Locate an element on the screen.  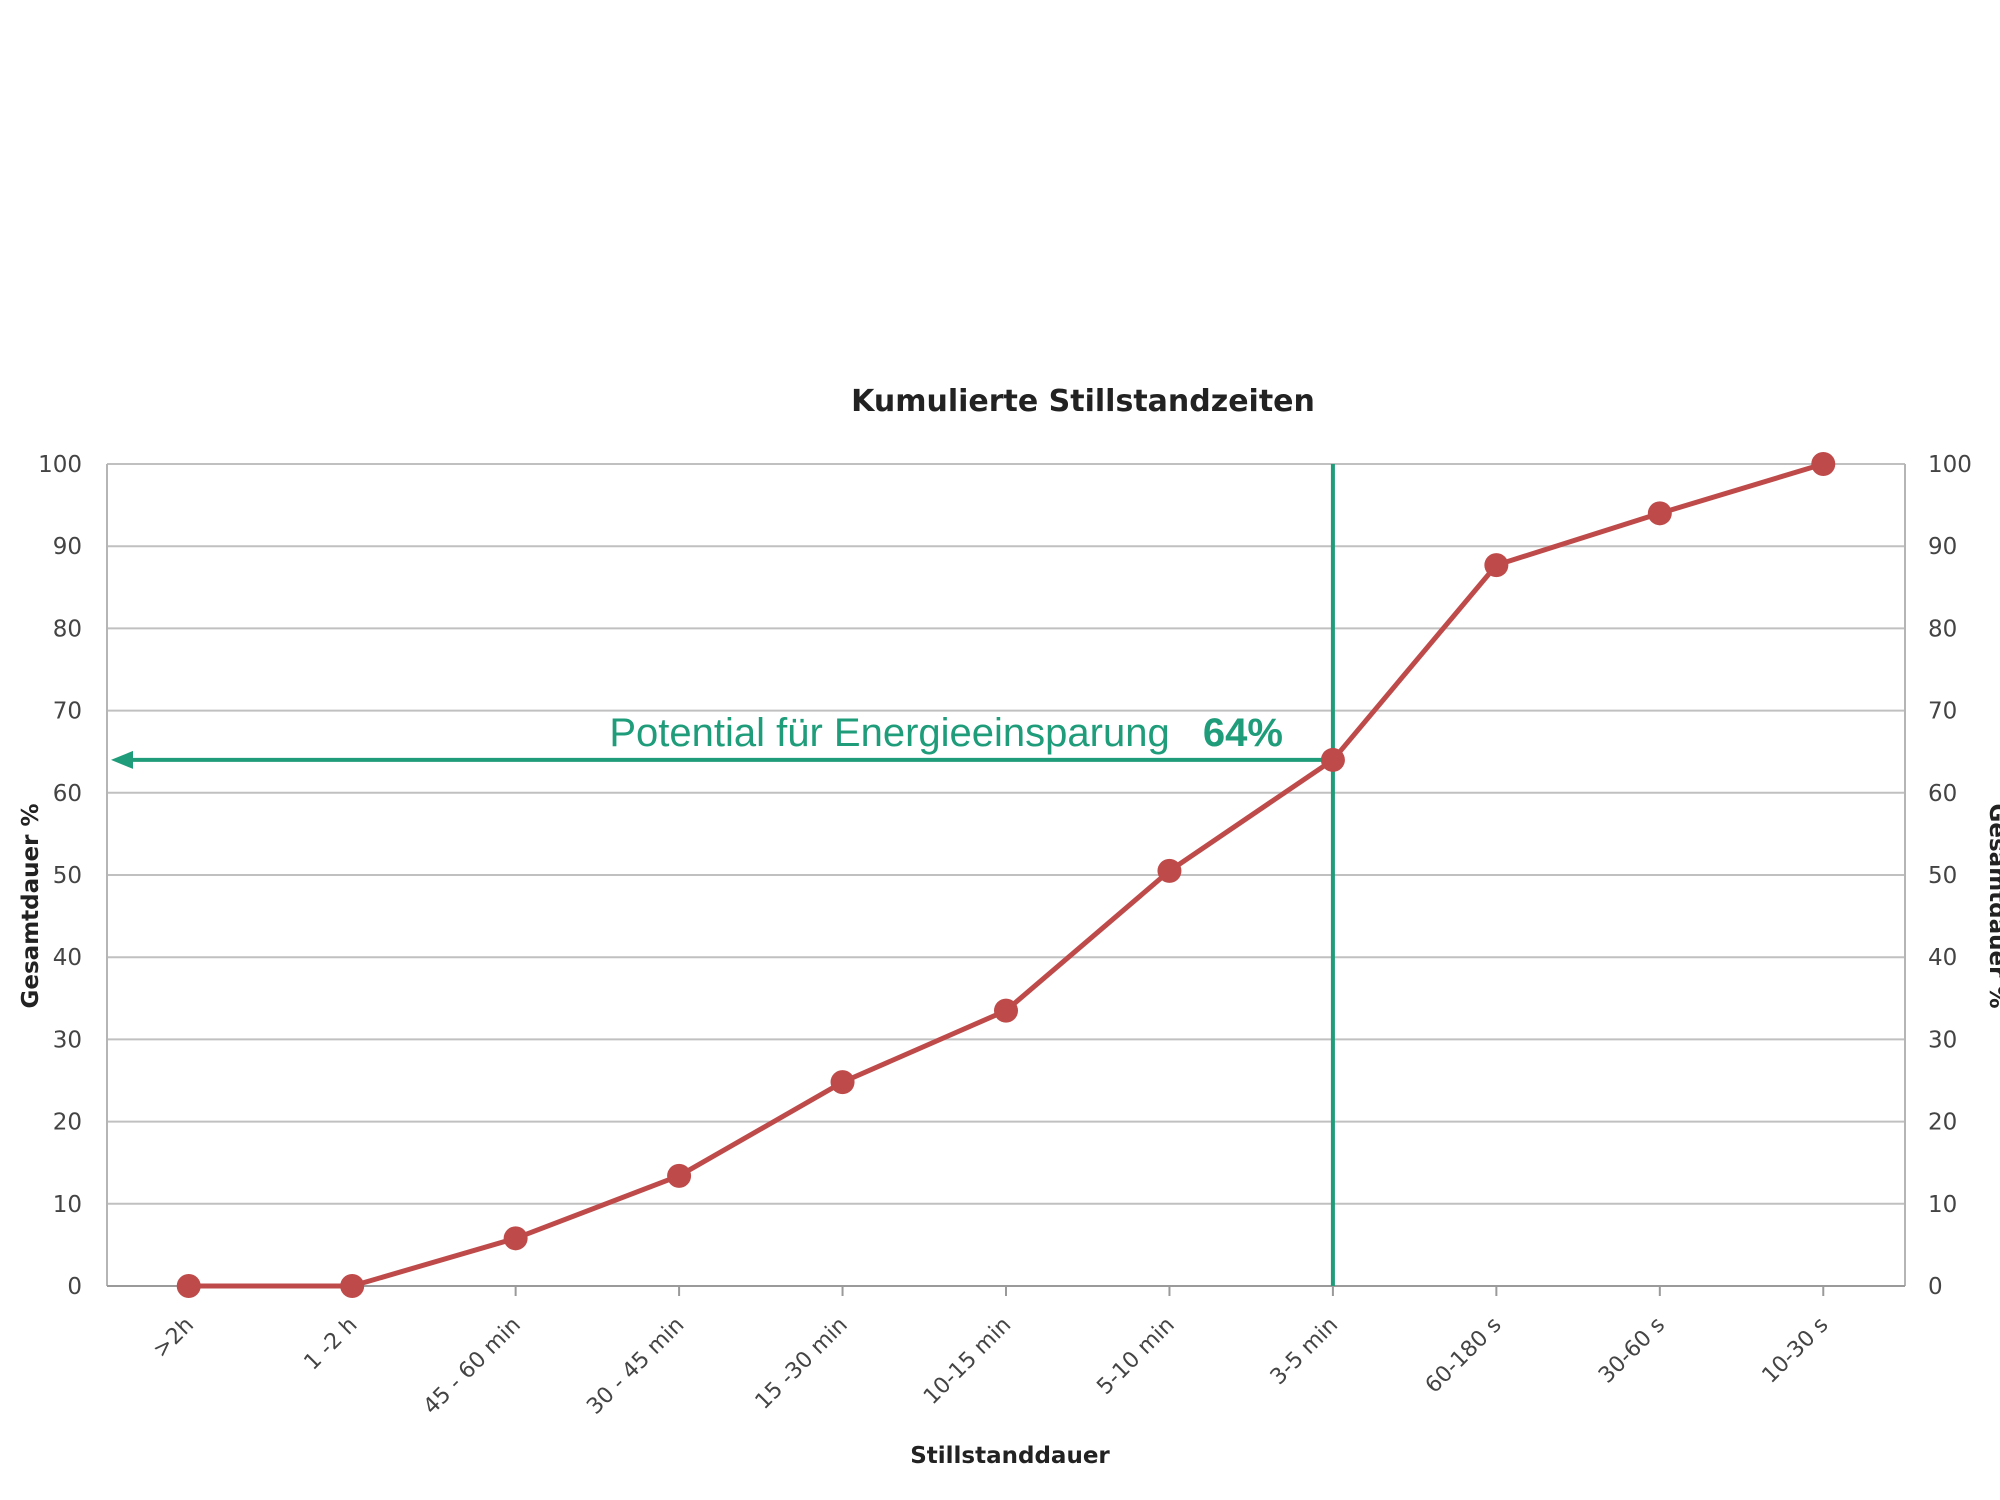
x-tick-label-8: 60-180 s is located at coordinates (1464, 1356).